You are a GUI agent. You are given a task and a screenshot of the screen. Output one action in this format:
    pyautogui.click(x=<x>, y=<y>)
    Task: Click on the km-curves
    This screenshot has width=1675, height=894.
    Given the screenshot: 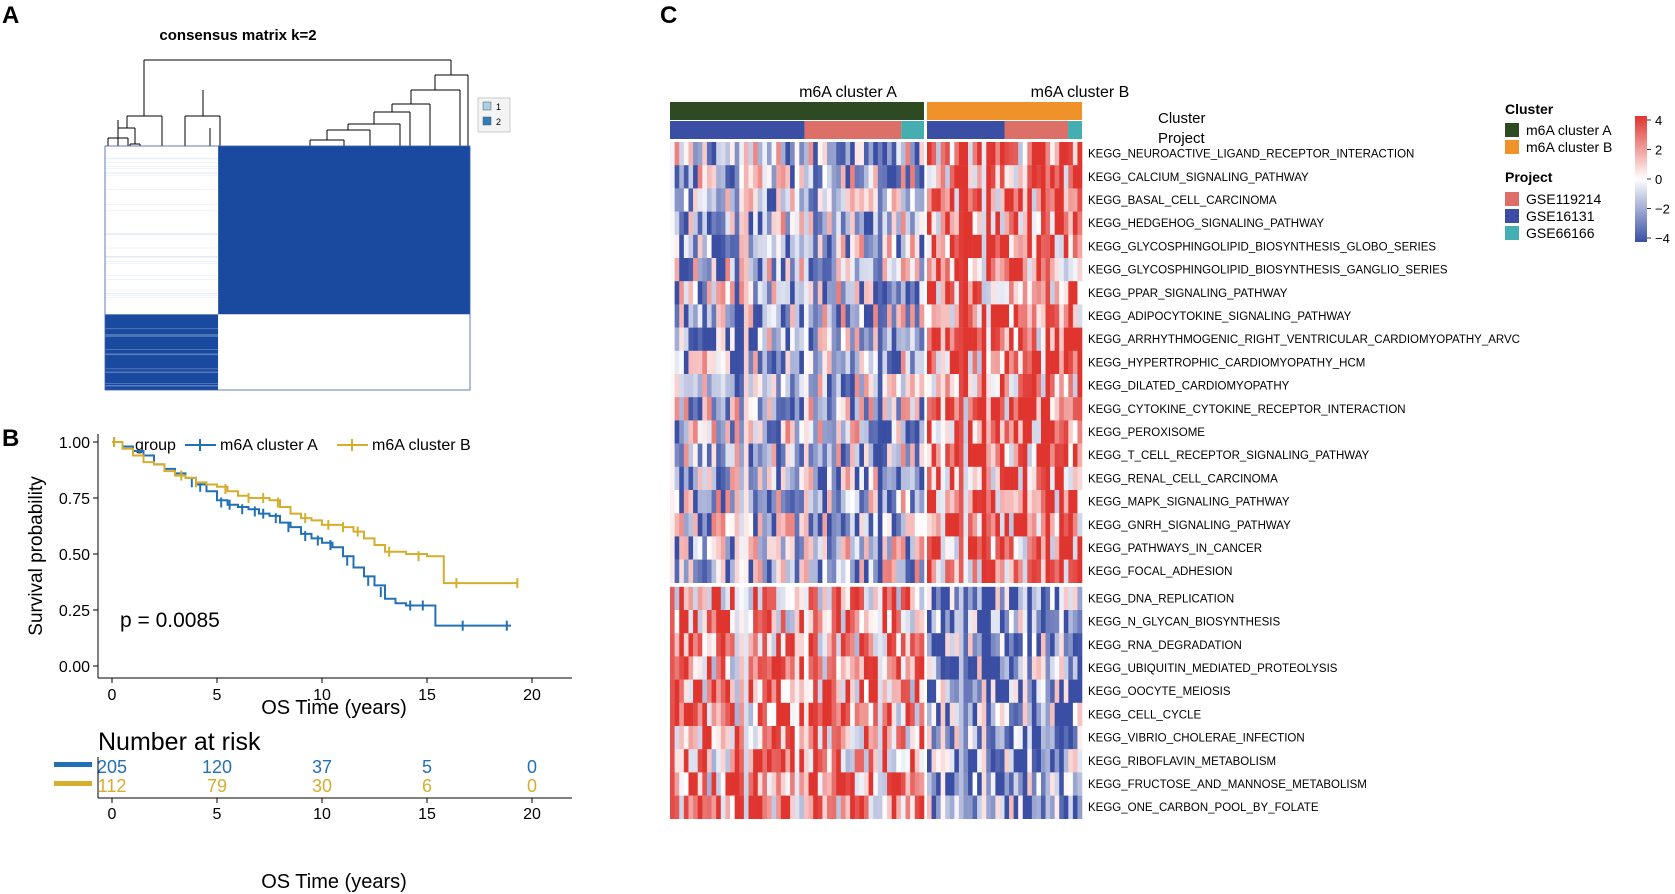 What is the action you would take?
    pyautogui.click(x=315, y=534)
    